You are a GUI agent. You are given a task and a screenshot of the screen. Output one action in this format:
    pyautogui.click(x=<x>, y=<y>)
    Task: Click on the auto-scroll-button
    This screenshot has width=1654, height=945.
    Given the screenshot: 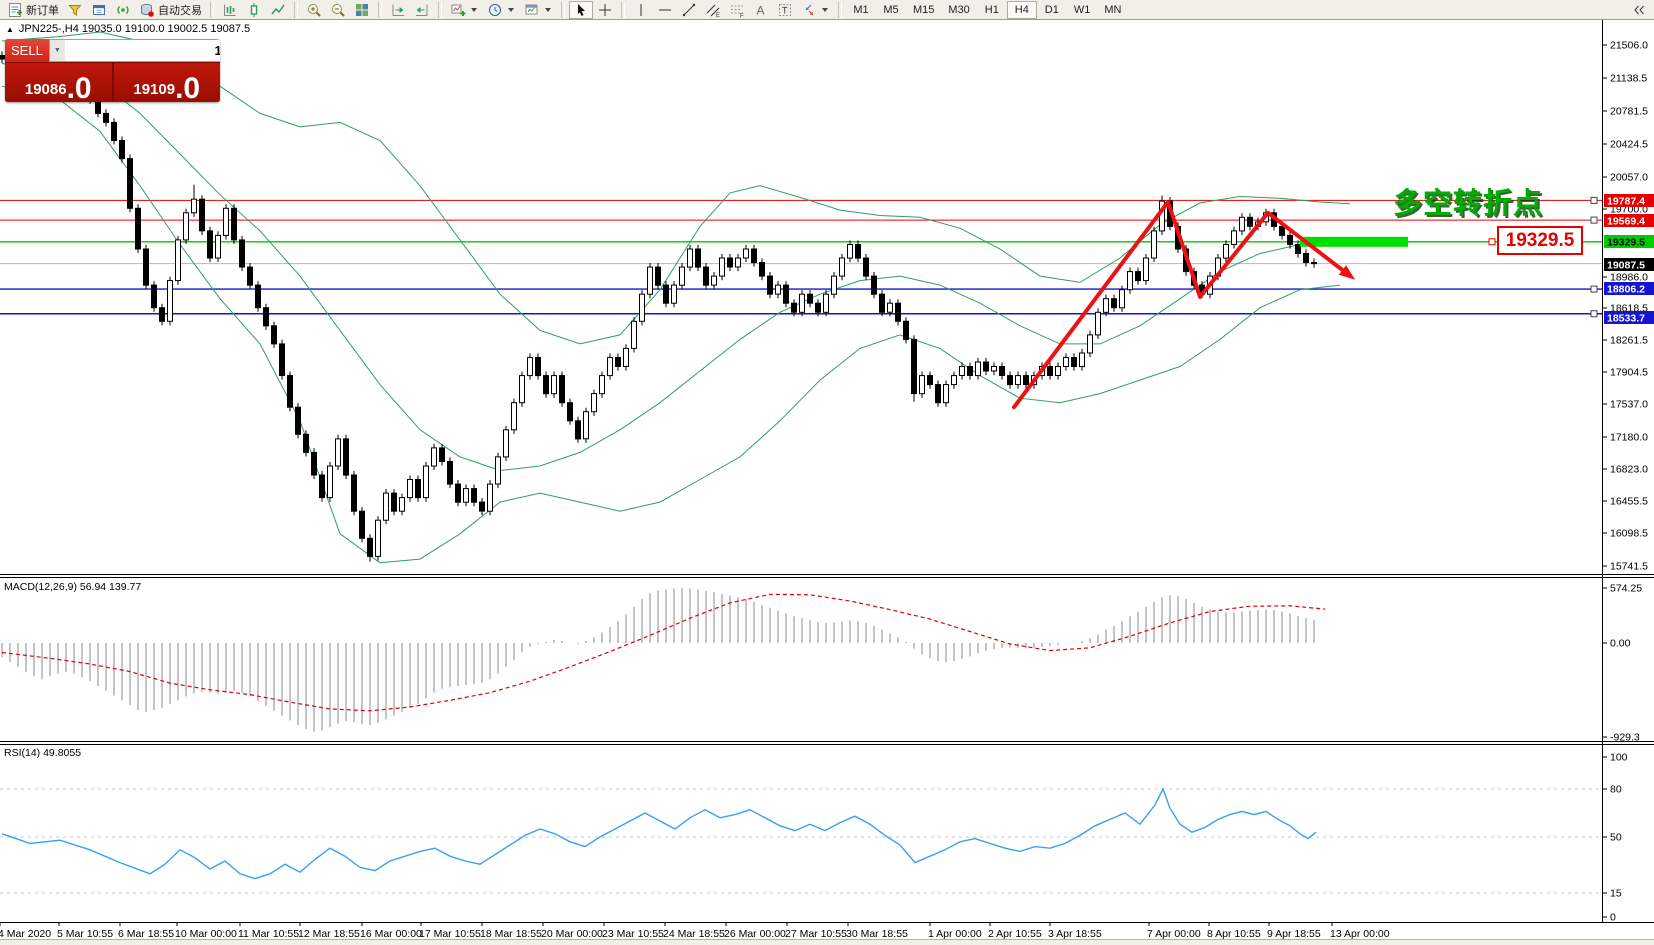 What is the action you would take?
    pyautogui.click(x=422, y=10)
    